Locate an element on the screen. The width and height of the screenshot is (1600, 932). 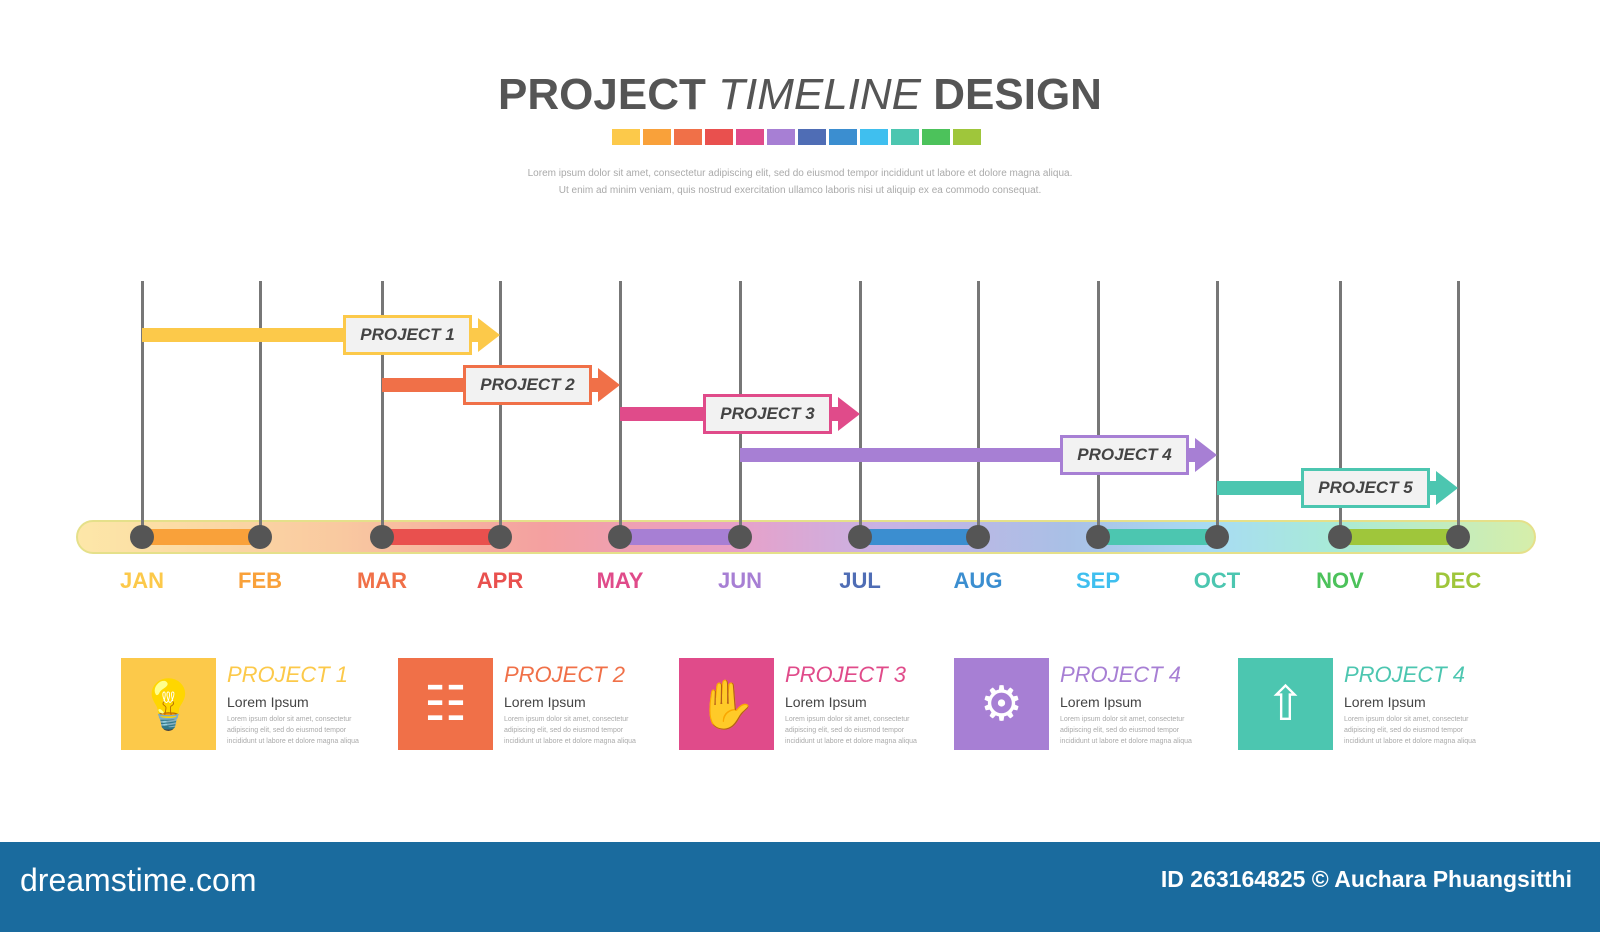
month-label: NOV is located at coordinates (1340, 580).